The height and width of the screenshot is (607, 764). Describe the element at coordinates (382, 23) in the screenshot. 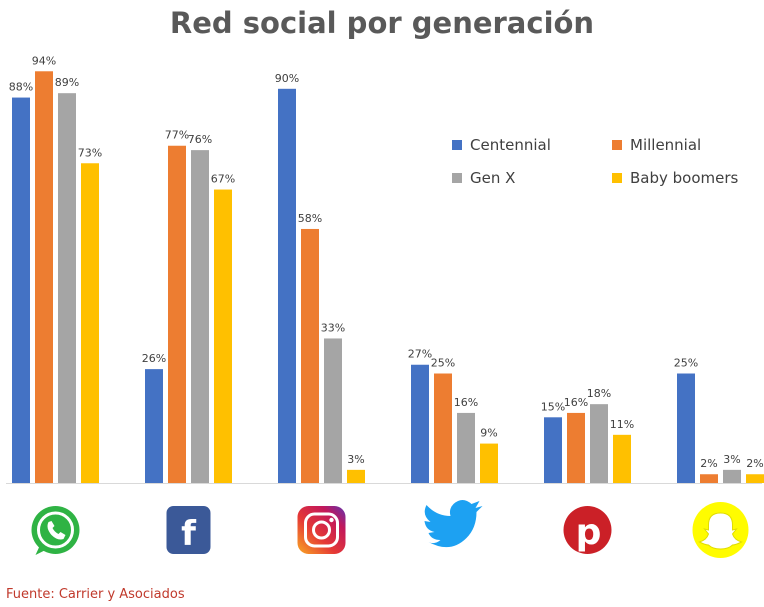

I see `chart-title: Red social por generación` at that location.